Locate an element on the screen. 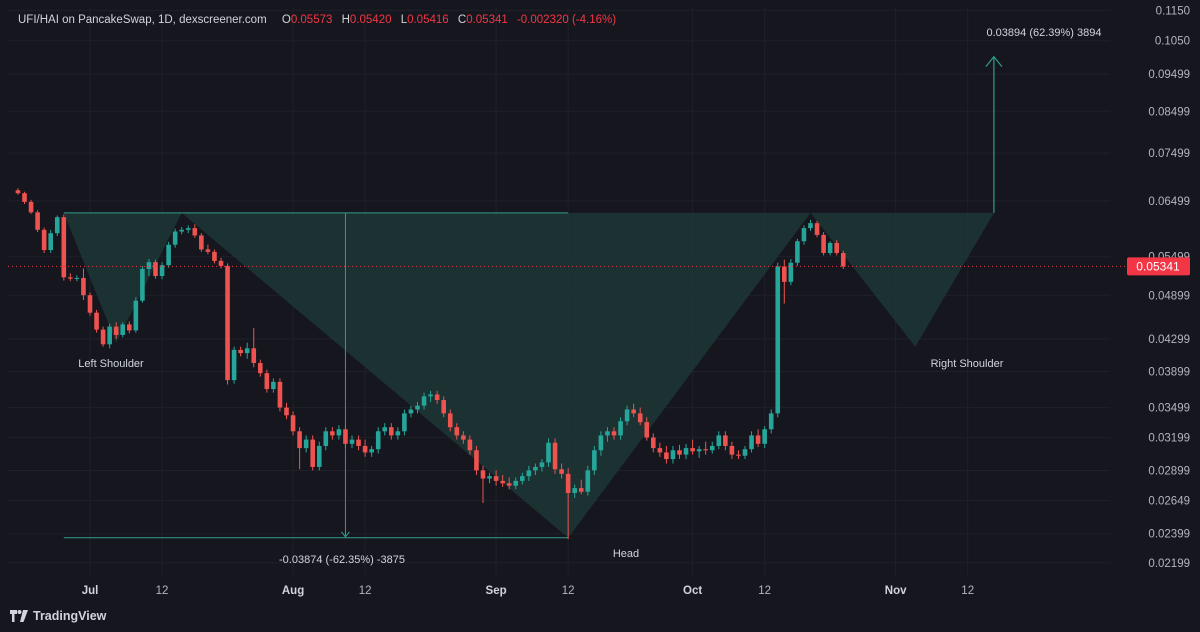 The image size is (1200, 632). price-tick-label: 0.02899 is located at coordinates (1169, 471).